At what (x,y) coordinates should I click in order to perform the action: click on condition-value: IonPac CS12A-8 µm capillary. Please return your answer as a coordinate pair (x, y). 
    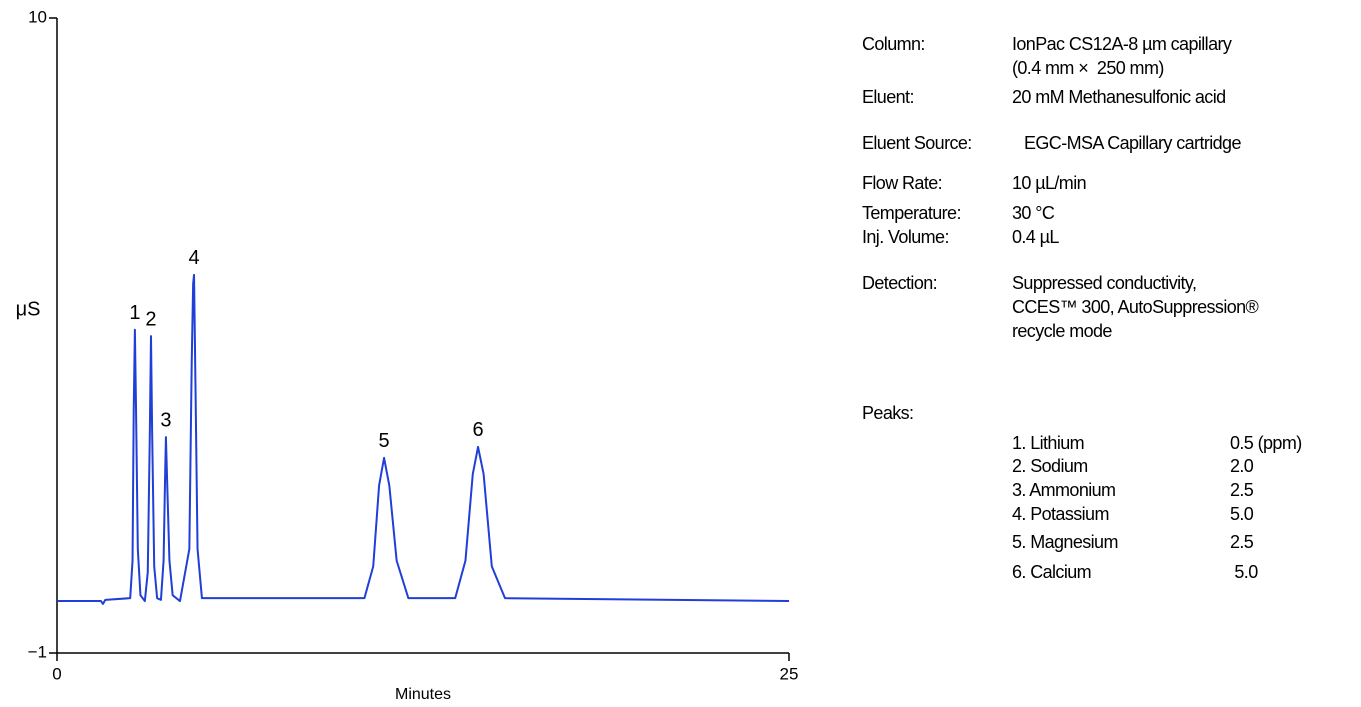
    Looking at the image, I should click on (1122, 44).